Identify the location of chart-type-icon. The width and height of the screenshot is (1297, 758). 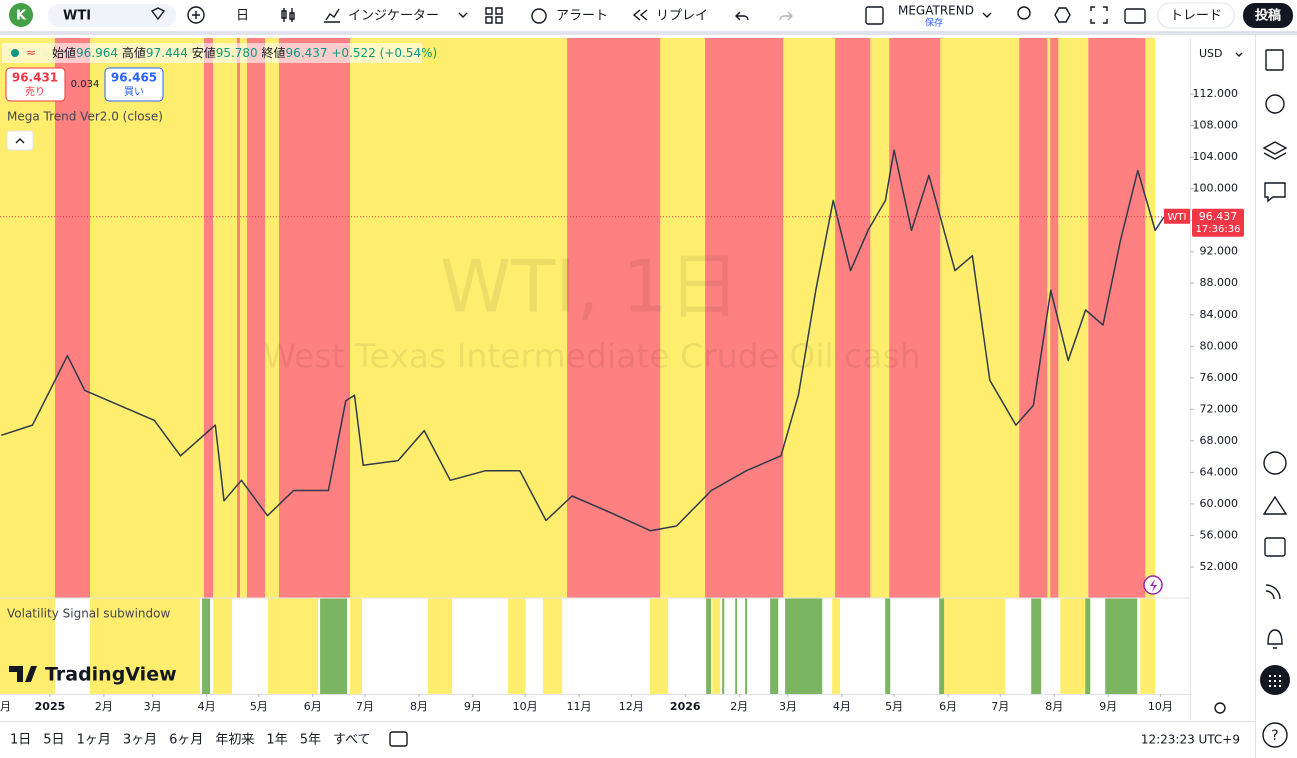
(288, 15).